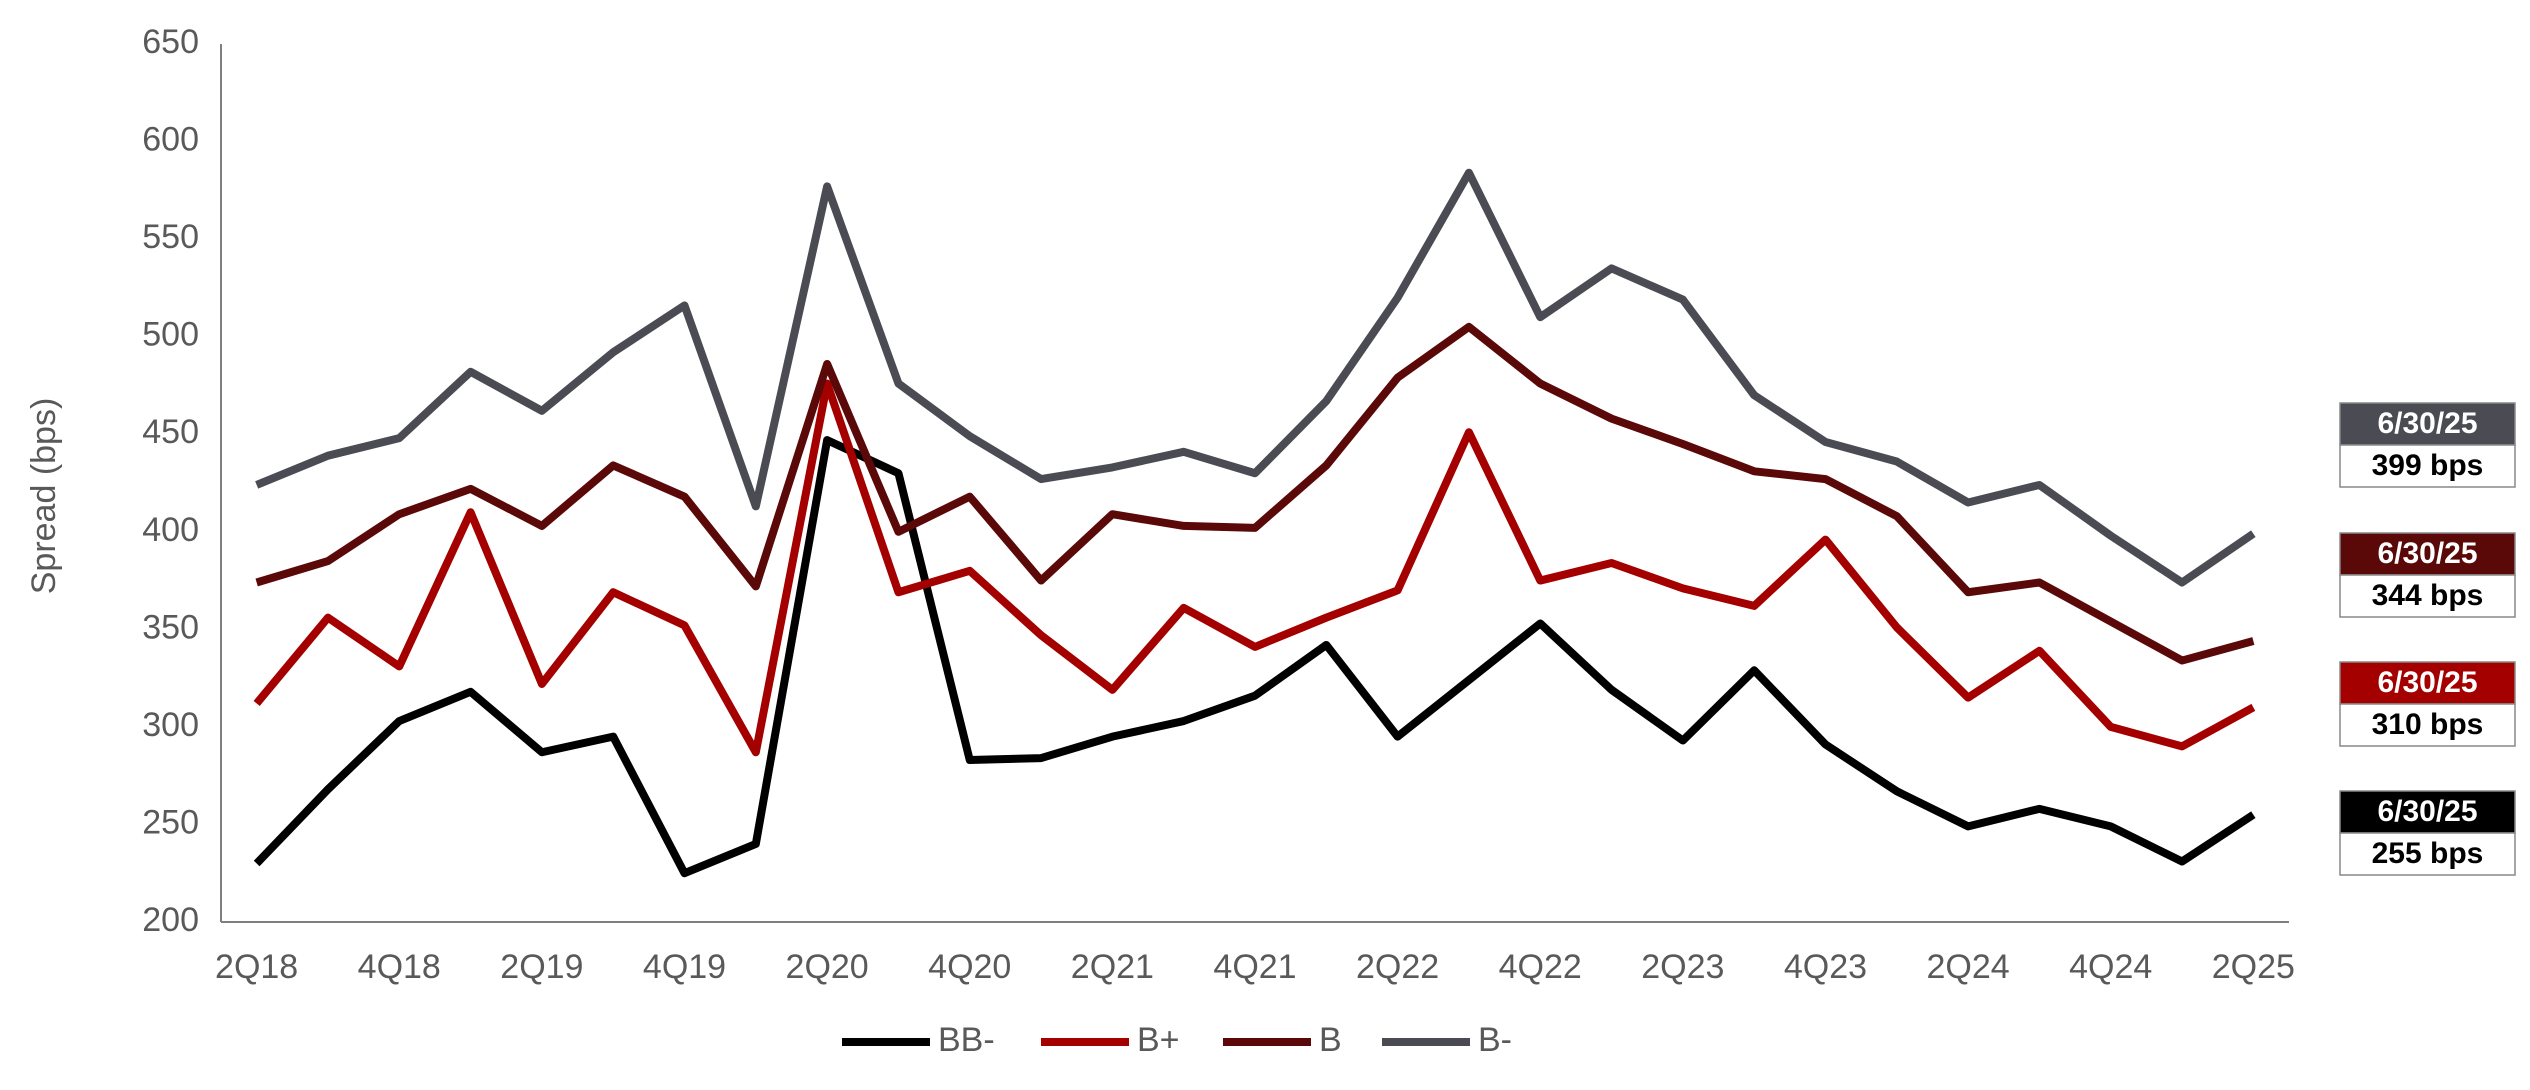 Image resolution: width=2530 pixels, height=1090 pixels. I want to click on x-tick-label: 4Q18, so click(399, 967).